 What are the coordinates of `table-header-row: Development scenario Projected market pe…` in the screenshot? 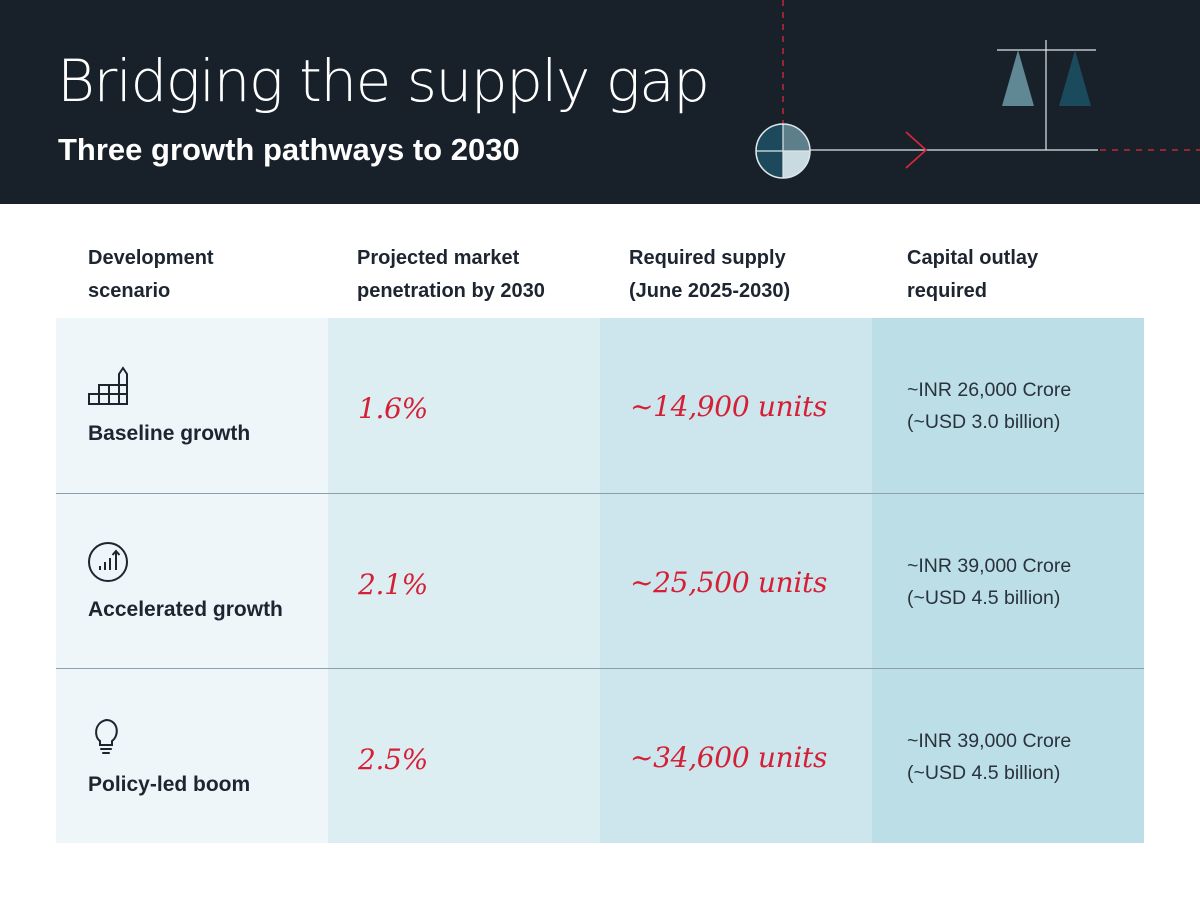 It's located at (600, 277).